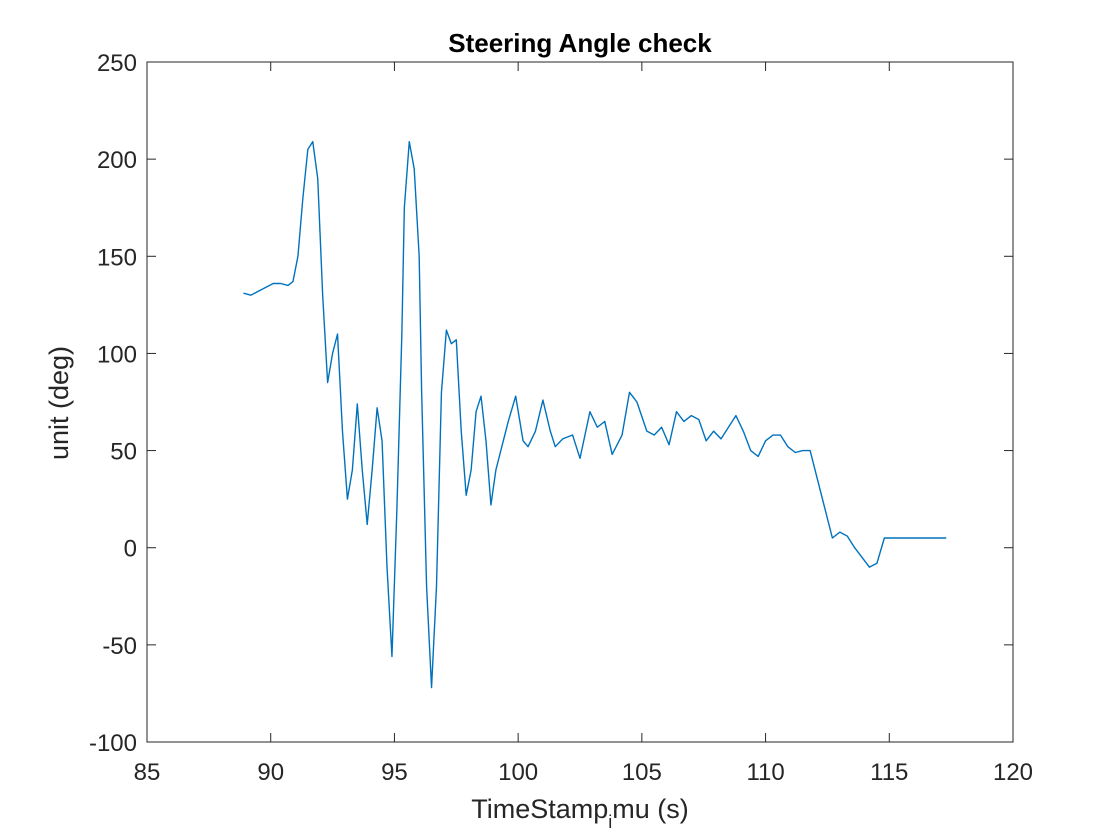 Image resolution: width=1120 pixels, height=840 pixels. Describe the element at coordinates (123, 452) in the screenshot. I see `y-tick-label: 50` at that location.